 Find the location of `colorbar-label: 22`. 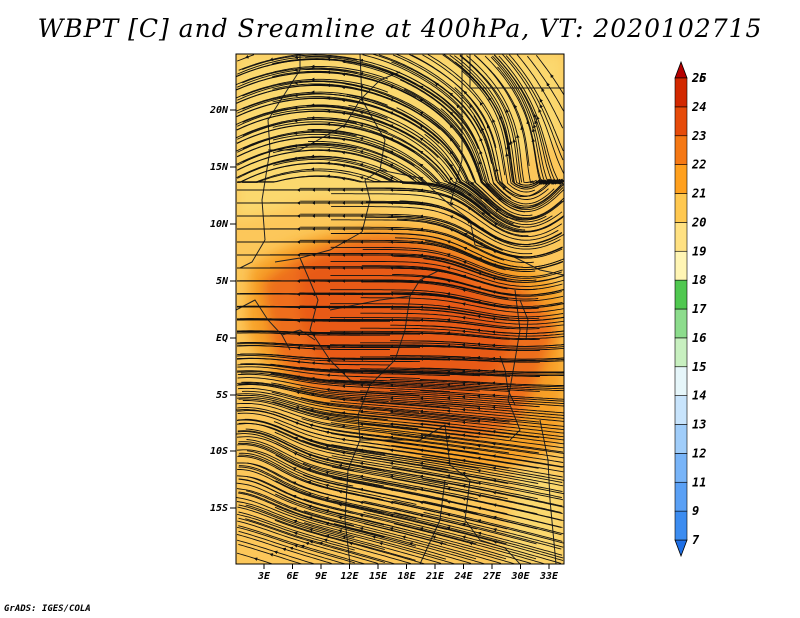

colorbar-label: 22 is located at coordinates (698, 165).